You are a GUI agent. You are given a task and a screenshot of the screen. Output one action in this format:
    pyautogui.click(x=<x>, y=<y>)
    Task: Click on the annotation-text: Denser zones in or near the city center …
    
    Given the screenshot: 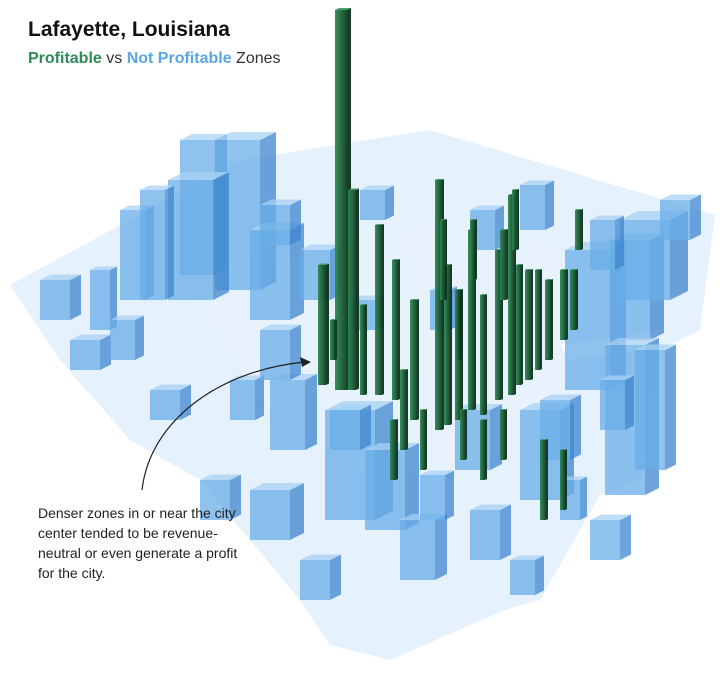 What is the action you would take?
    pyautogui.click(x=138, y=543)
    